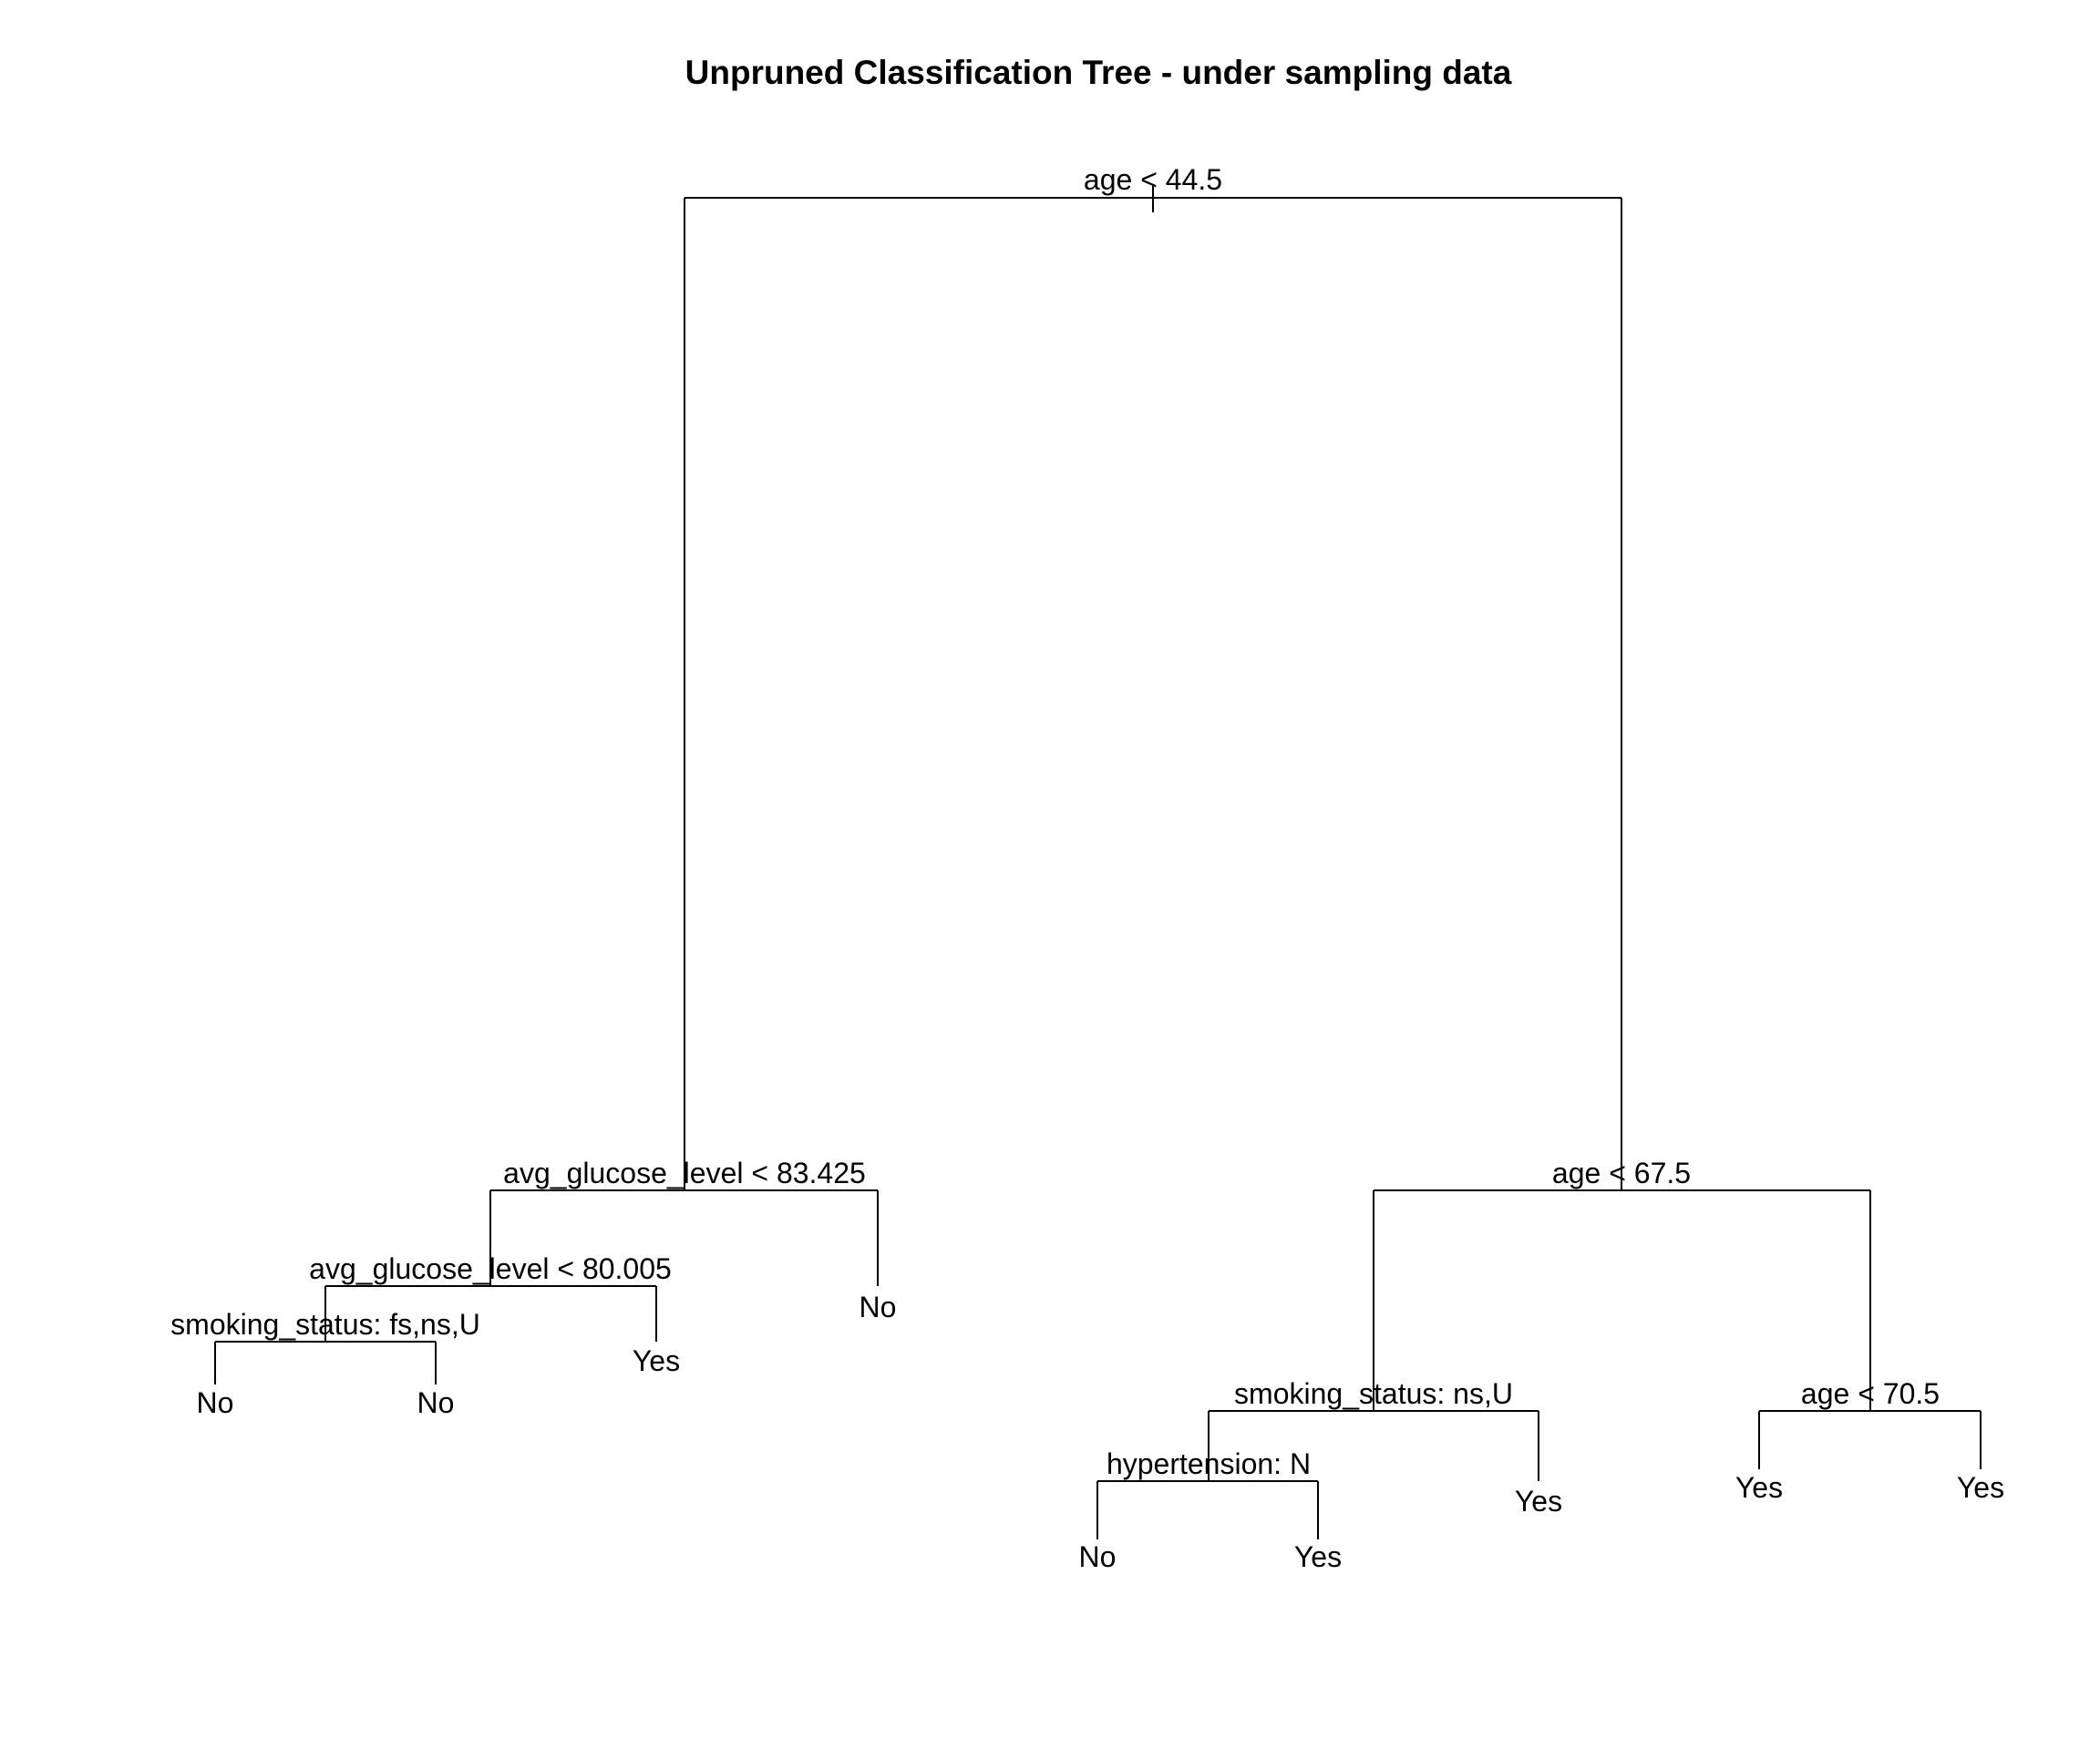 The height and width of the screenshot is (1750, 2100). I want to click on leaf-rr-left: Yes, so click(1759, 1487).